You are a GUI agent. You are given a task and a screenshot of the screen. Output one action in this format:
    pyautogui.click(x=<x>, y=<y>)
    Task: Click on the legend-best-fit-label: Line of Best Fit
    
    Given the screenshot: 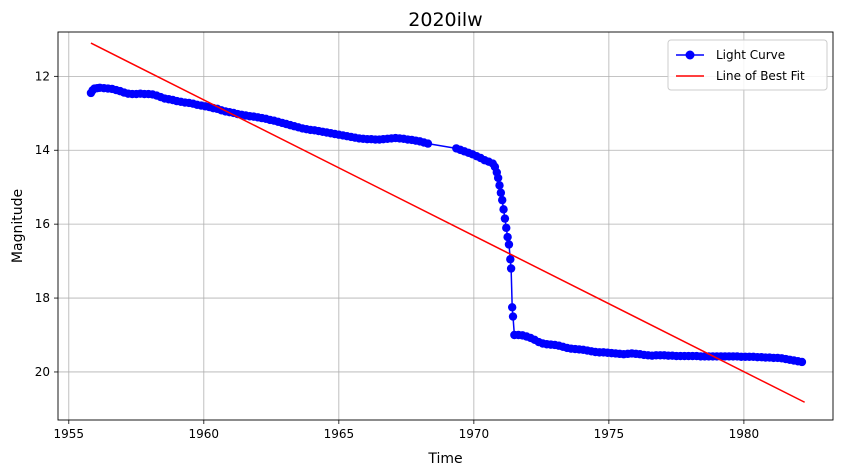 What is the action you would take?
    pyautogui.click(x=760, y=76)
    